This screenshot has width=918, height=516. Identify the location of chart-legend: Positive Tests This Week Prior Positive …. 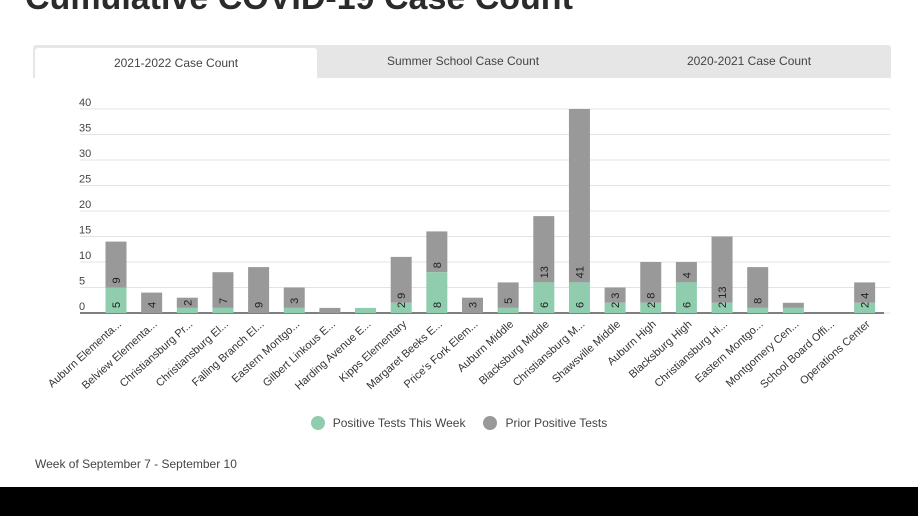
(459, 423).